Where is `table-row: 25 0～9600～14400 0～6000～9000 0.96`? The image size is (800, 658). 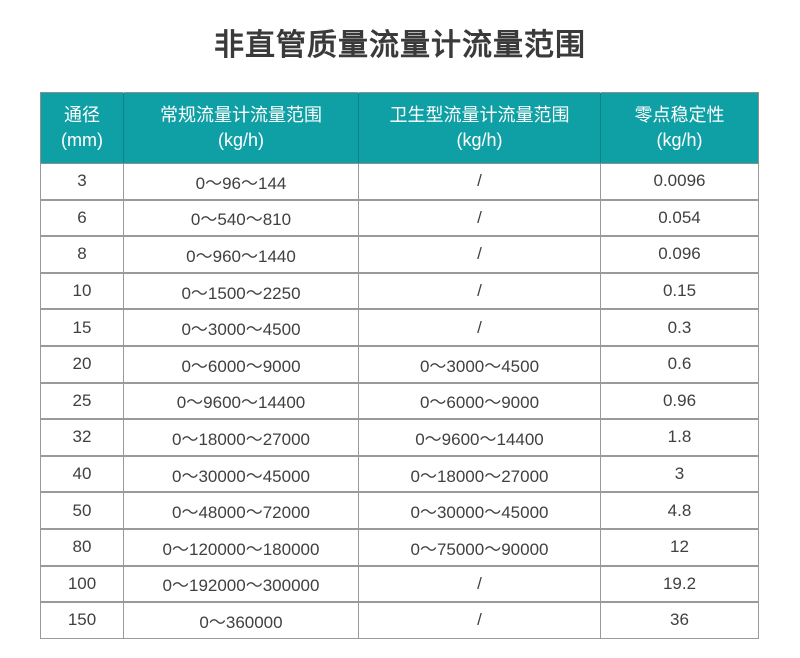 table-row: 25 0～9600～14400 0～6000～9000 0.96 is located at coordinates (399, 400).